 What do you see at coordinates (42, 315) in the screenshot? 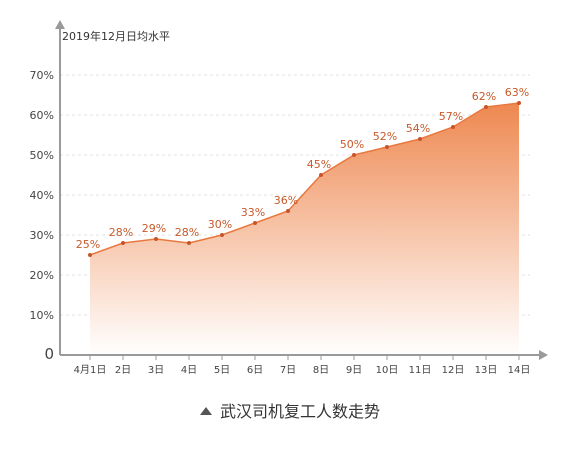
I see `y-tick-label: 10%` at bounding box center [42, 315].